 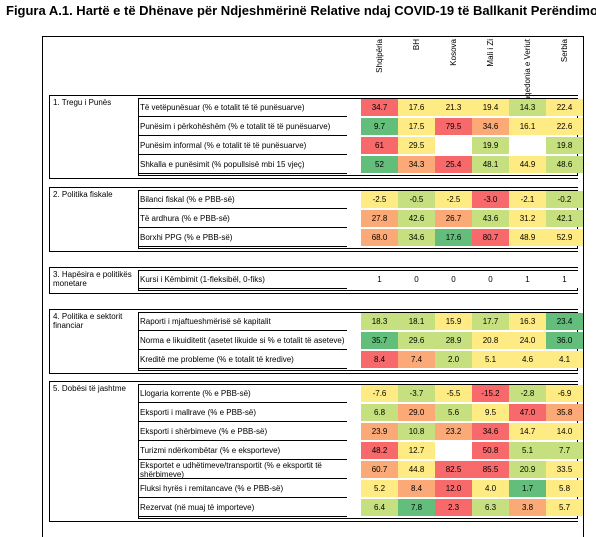 What do you see at coordinates (490, 507) in the screenshot?
I see `value-cell: 6.3` at bounding box center [490, 507].